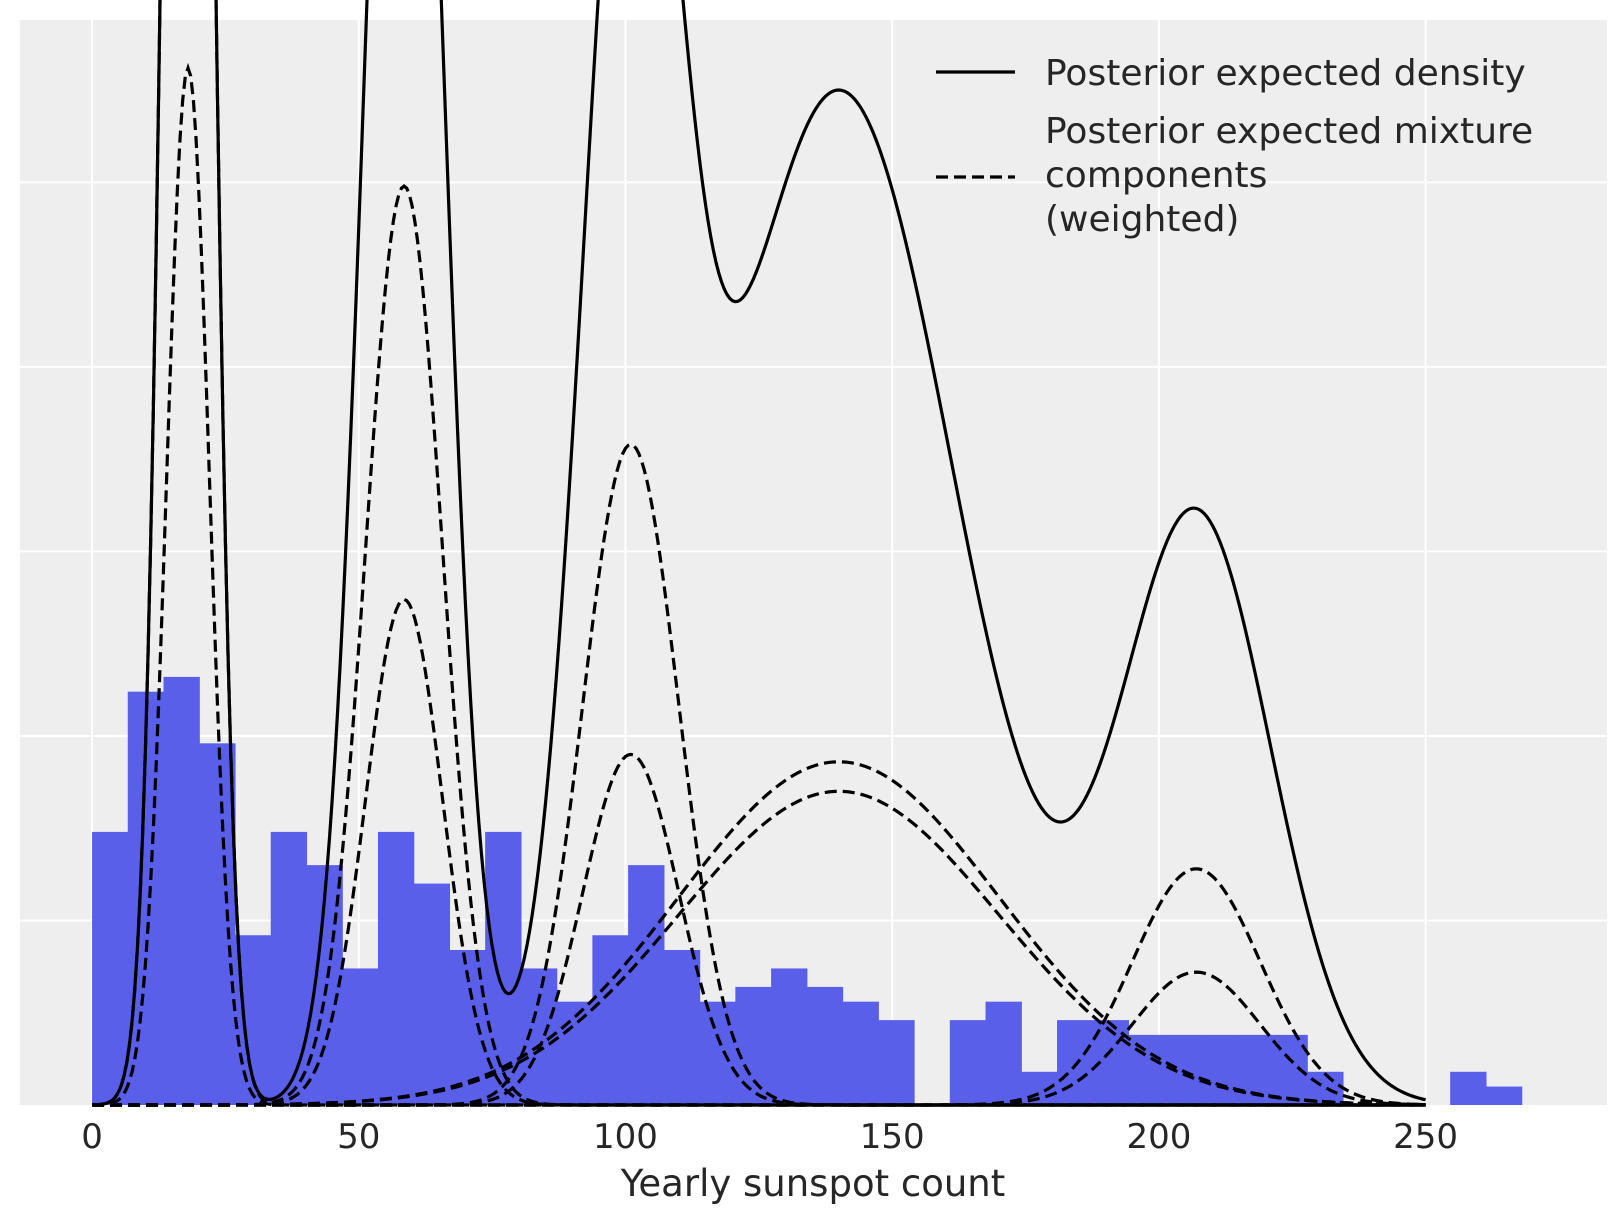  Describe the element at coordinates (625, 1137) in the screenshot. I see `x-tick-label: 100` at that location.